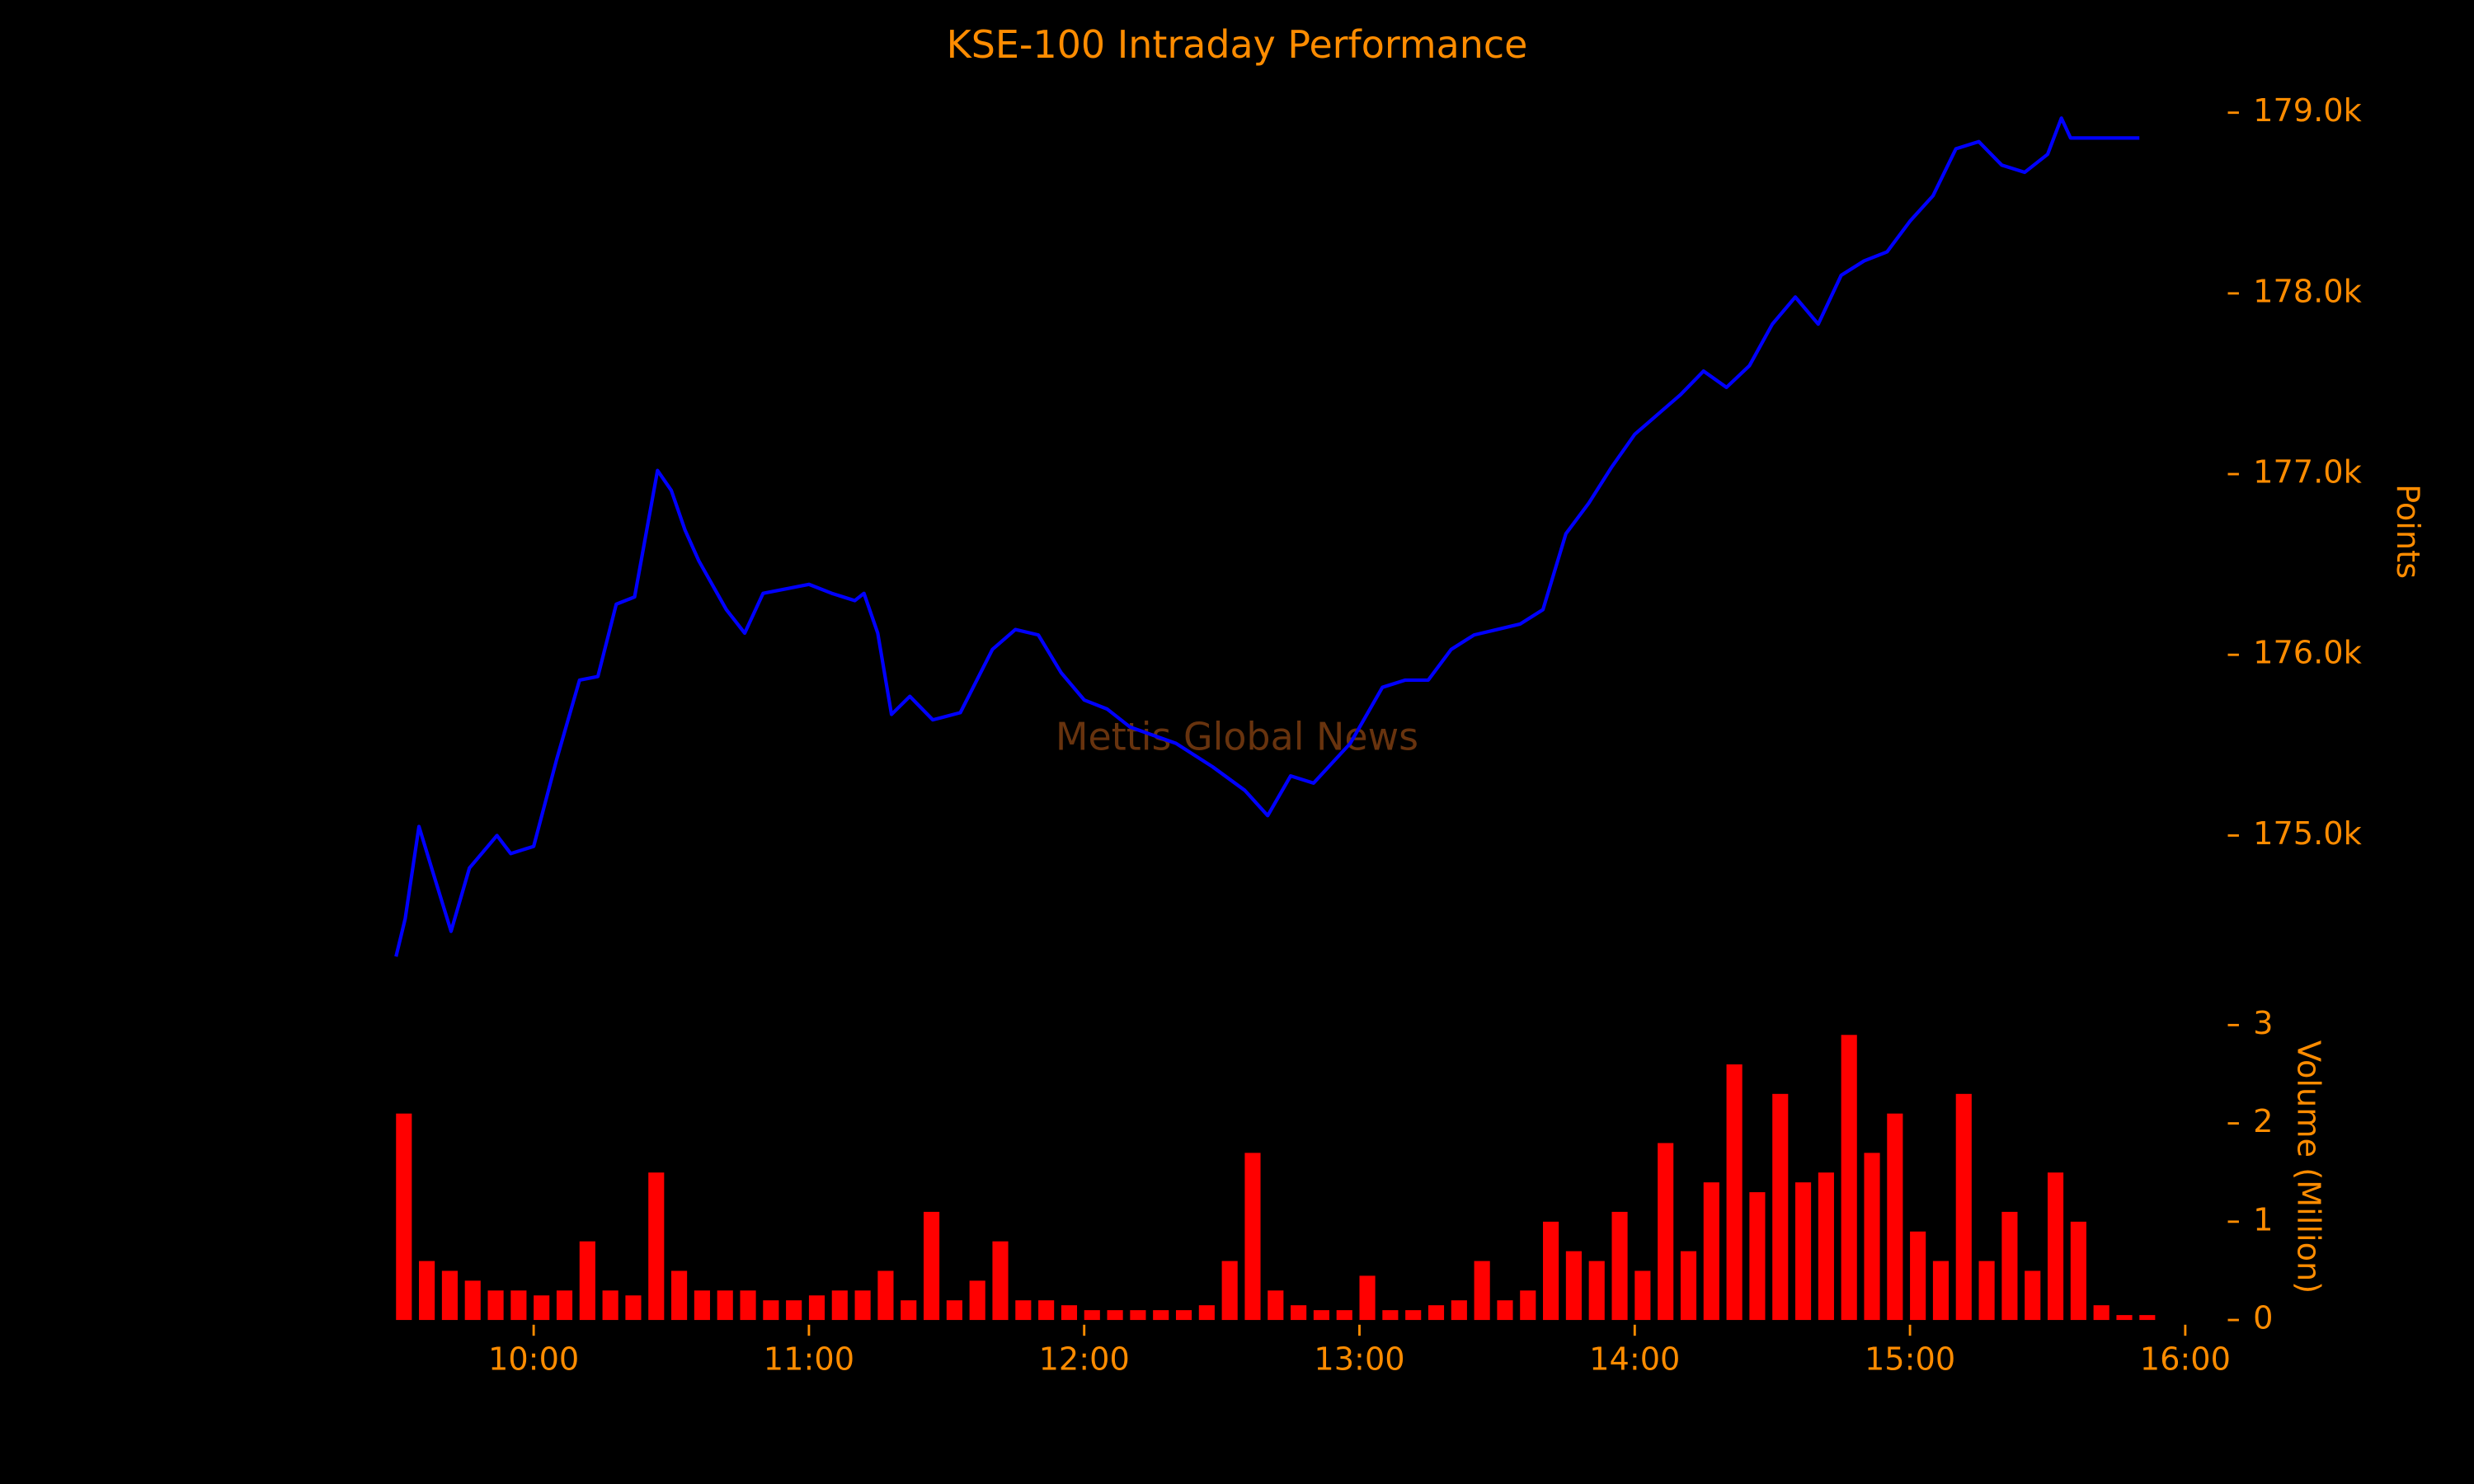  Describe the element at coordinates (2308, 111) in the screenshot. I see `y-tick-label: 179.0k` at that location.